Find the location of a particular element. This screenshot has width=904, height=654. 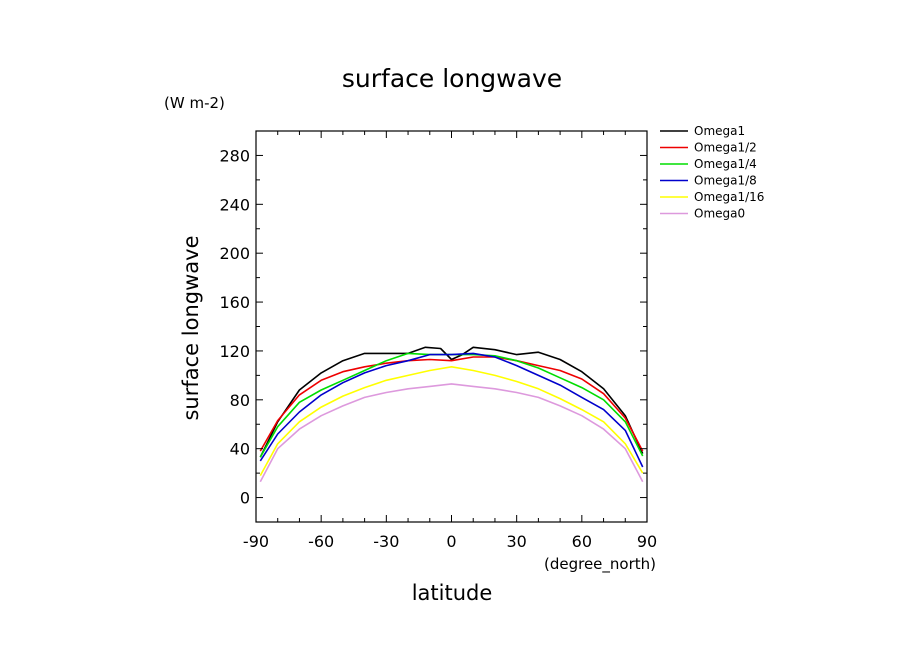

x-units-label: (degree_north) is located at coordinates (600, 564).